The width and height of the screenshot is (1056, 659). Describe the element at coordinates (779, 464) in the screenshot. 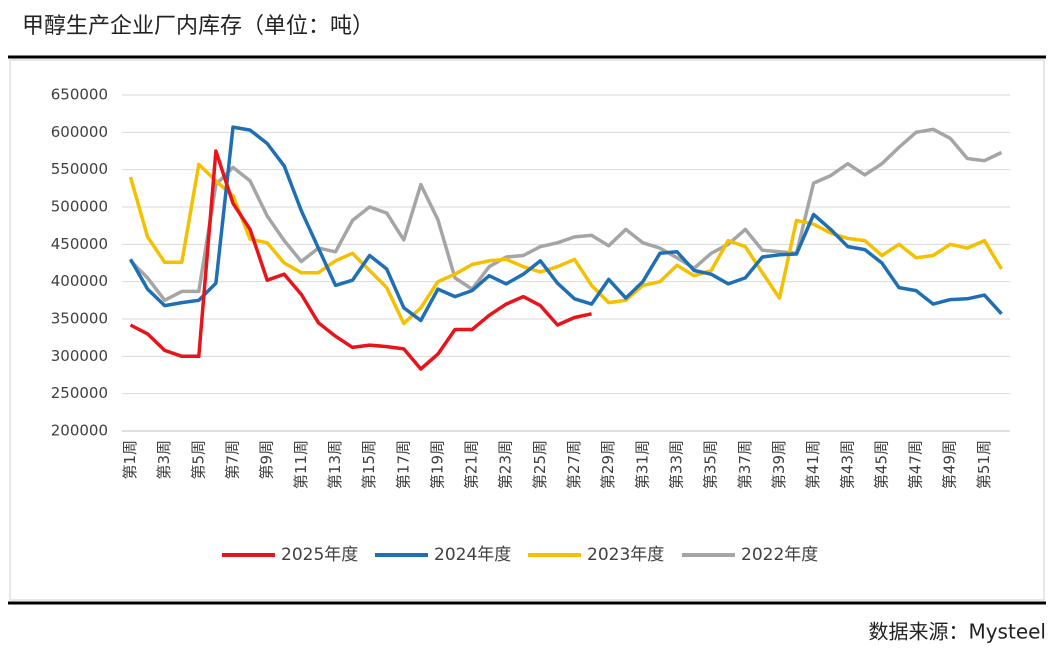

I see `x-tick-label: 第39周` at that location.